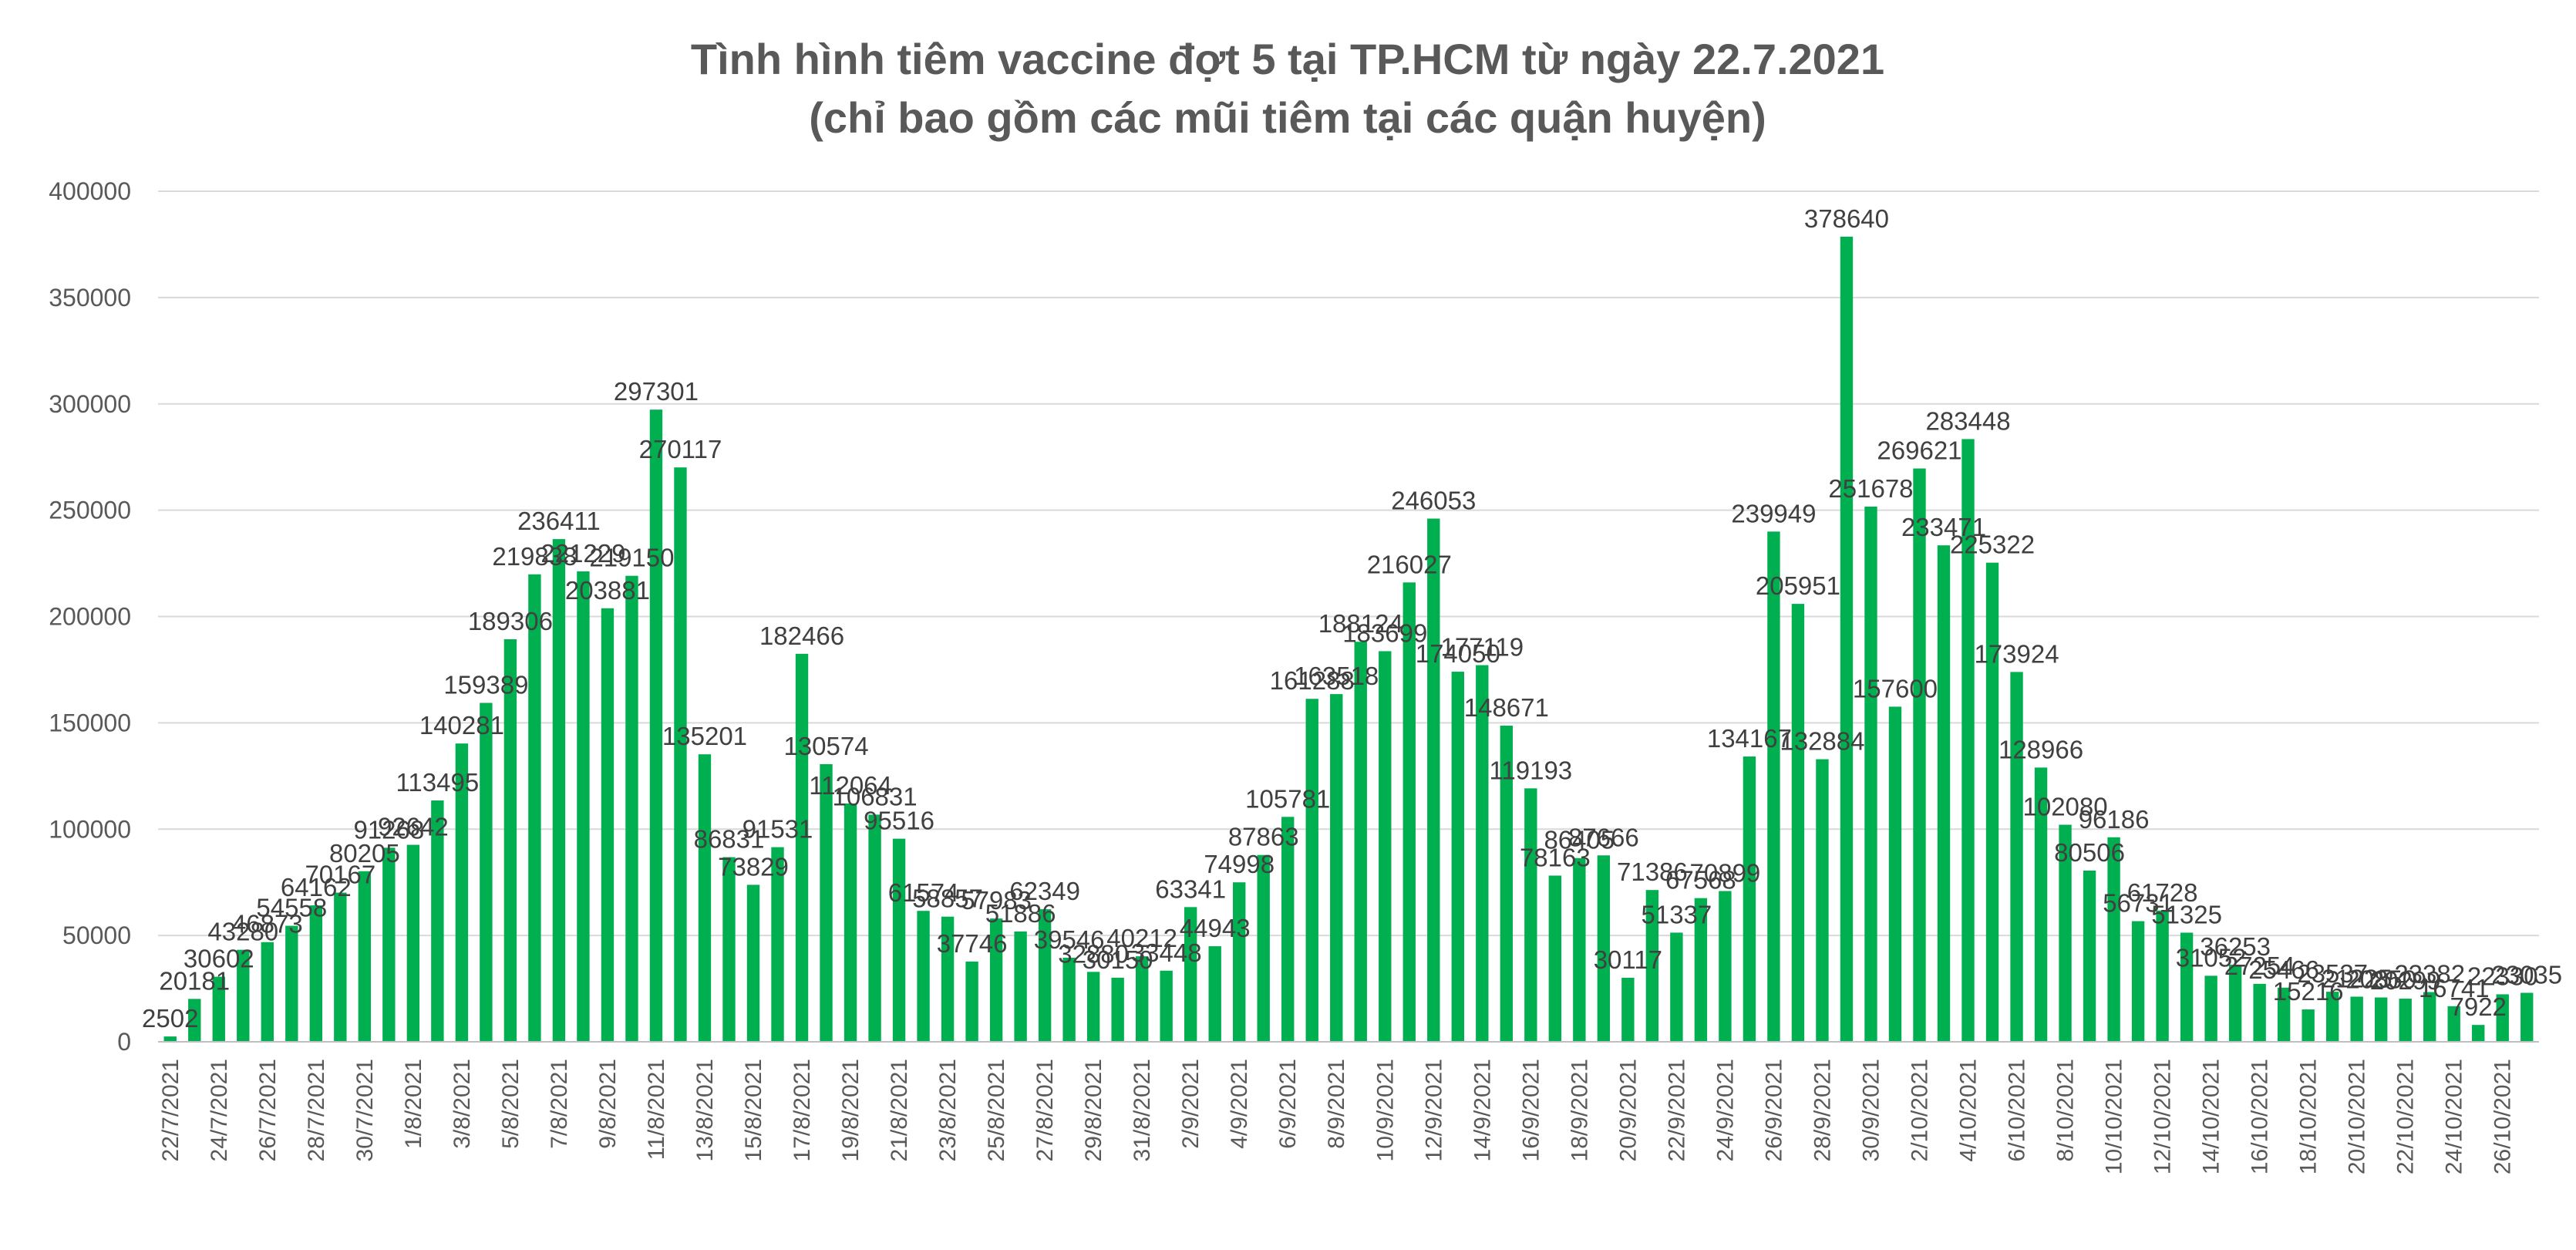  Describe the element at coordinates (90, 829) in the screenshot. I see `y-tick-label: 100000` at that location.